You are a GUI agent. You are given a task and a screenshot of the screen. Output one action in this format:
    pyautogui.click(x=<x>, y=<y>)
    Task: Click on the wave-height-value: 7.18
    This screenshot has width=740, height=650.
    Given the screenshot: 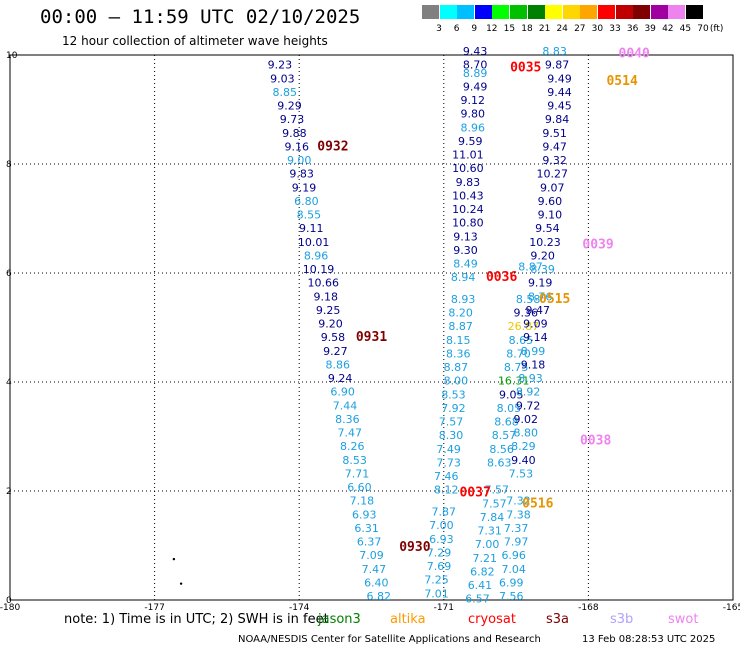 What is the action you would take?
    pyautogui.click(x=362, y=501)
    